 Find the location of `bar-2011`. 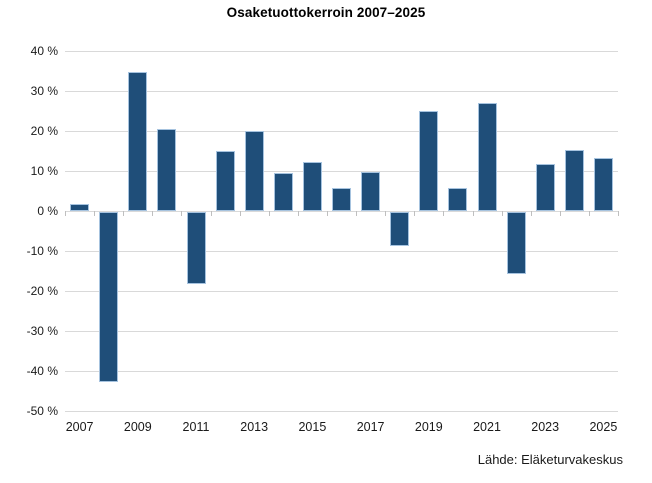

bar-2011 is located at coordinates (196, 248).